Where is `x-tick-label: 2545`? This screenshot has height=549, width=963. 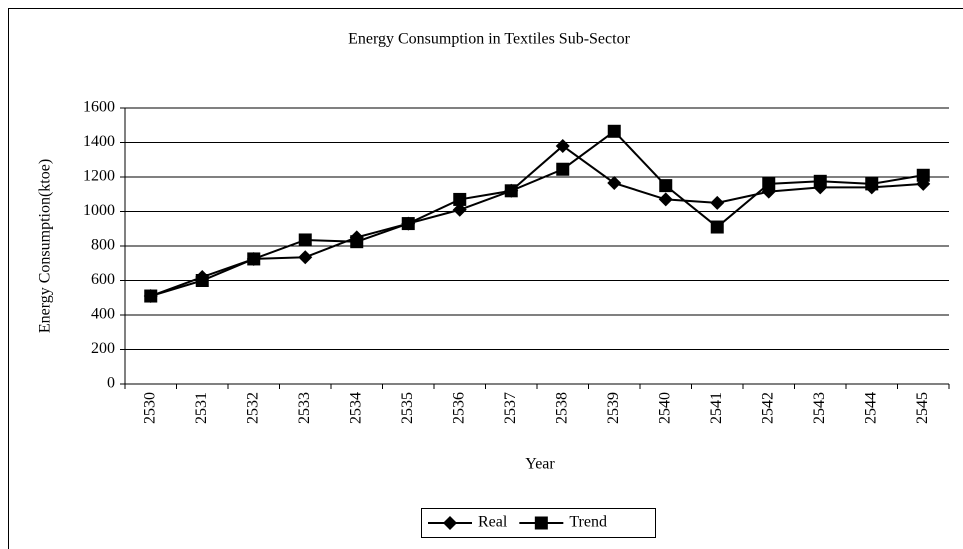
x-tick-label: 2545 is located at coordinates (922, 408).